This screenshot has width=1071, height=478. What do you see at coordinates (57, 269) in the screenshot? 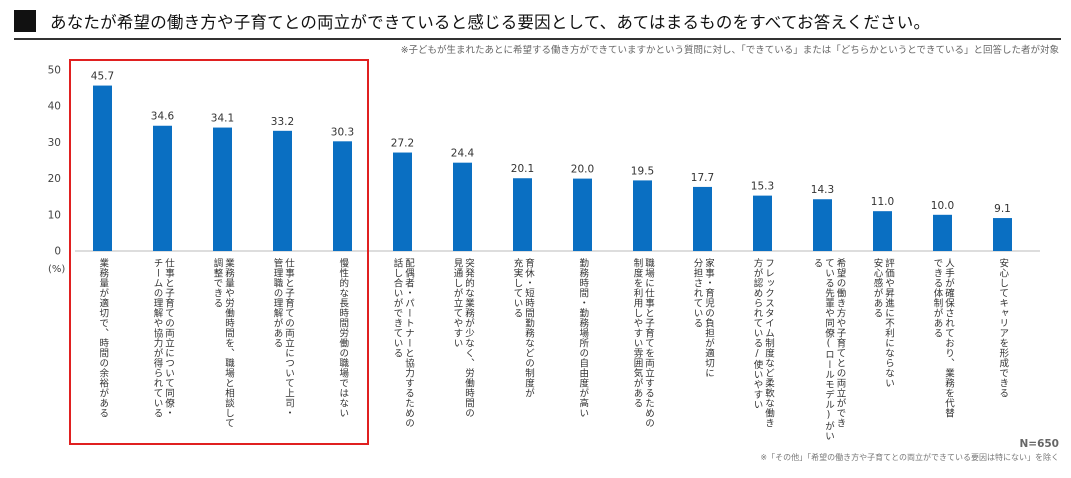
I see `y-axis-unit: (%)` at bounding box center [57, 269].